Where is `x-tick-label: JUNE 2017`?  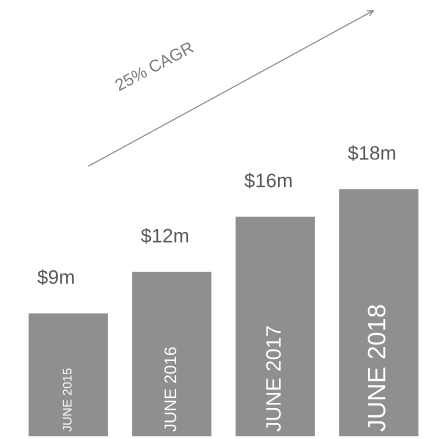
x-tick-label: JUNE 2017 is located at coordinates (273, 379).